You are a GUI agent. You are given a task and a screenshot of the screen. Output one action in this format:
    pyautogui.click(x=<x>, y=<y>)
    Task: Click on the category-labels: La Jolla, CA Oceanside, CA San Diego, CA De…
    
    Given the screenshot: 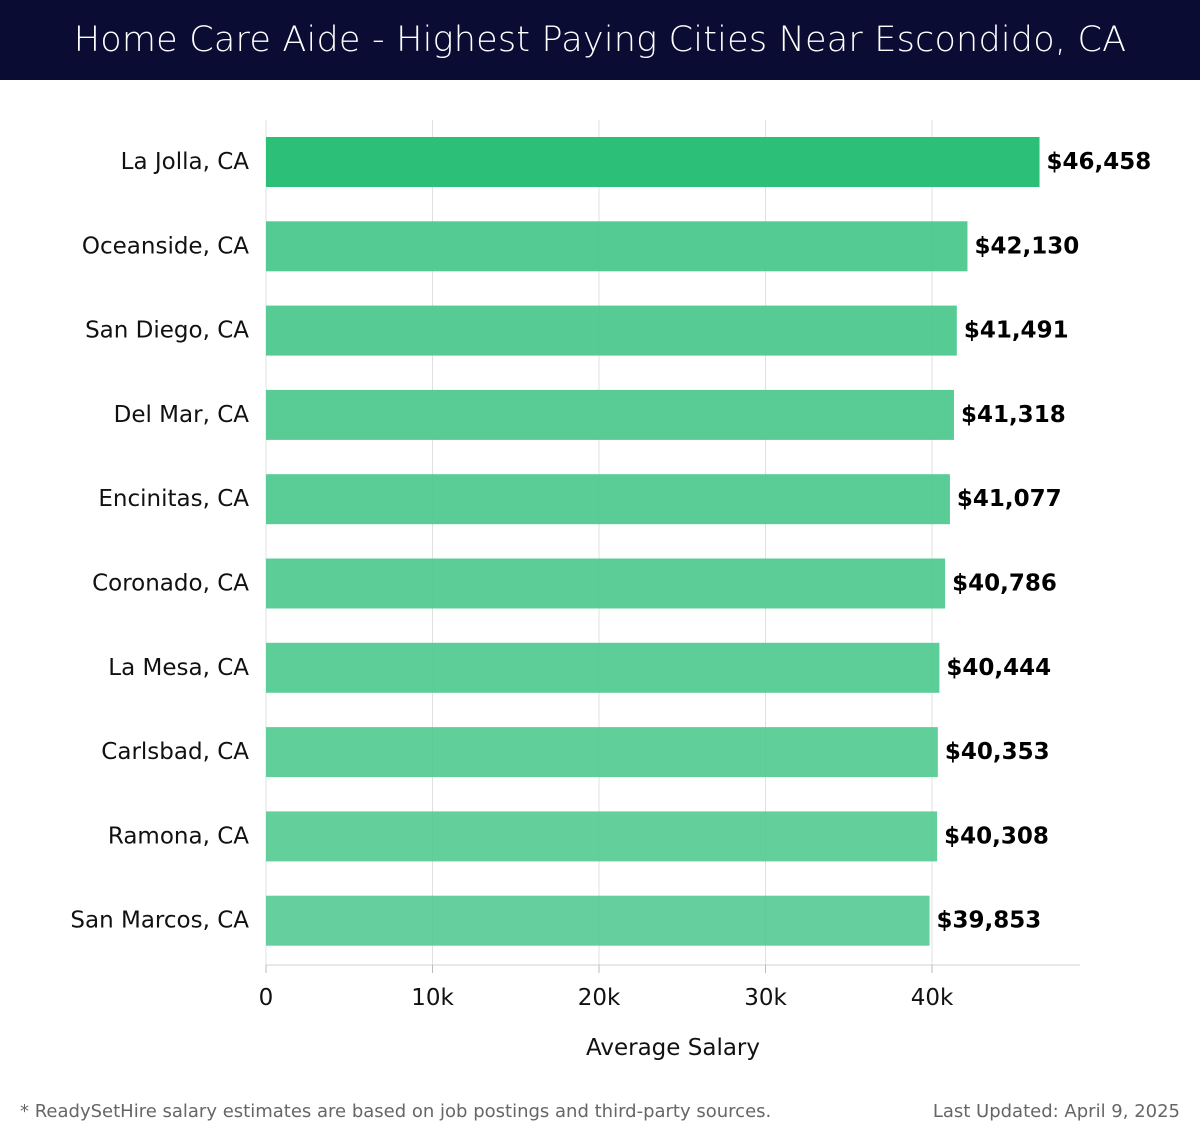 What is the action you would take?
    pyautogui.click(x=159, y=541)
    